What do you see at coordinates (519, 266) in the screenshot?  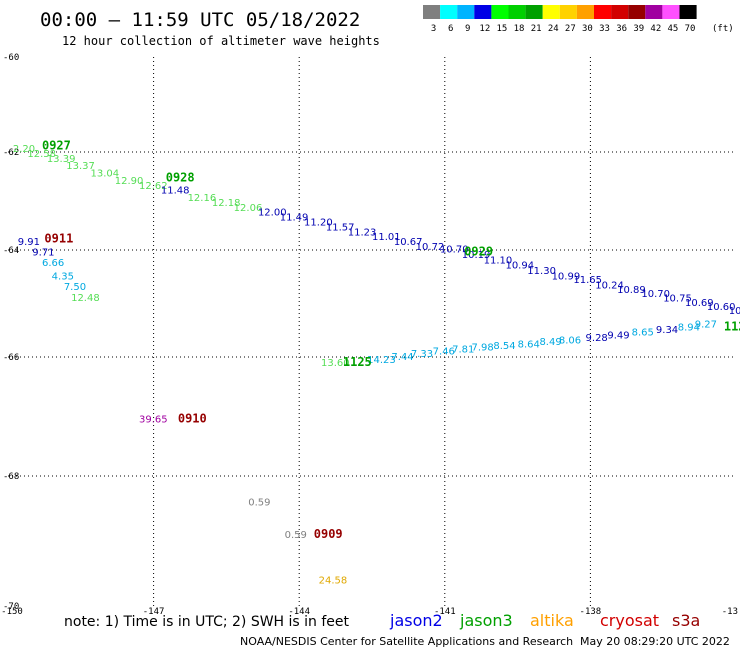 I see `wave-height-label: 10.94` at bounding box center [519, 266].